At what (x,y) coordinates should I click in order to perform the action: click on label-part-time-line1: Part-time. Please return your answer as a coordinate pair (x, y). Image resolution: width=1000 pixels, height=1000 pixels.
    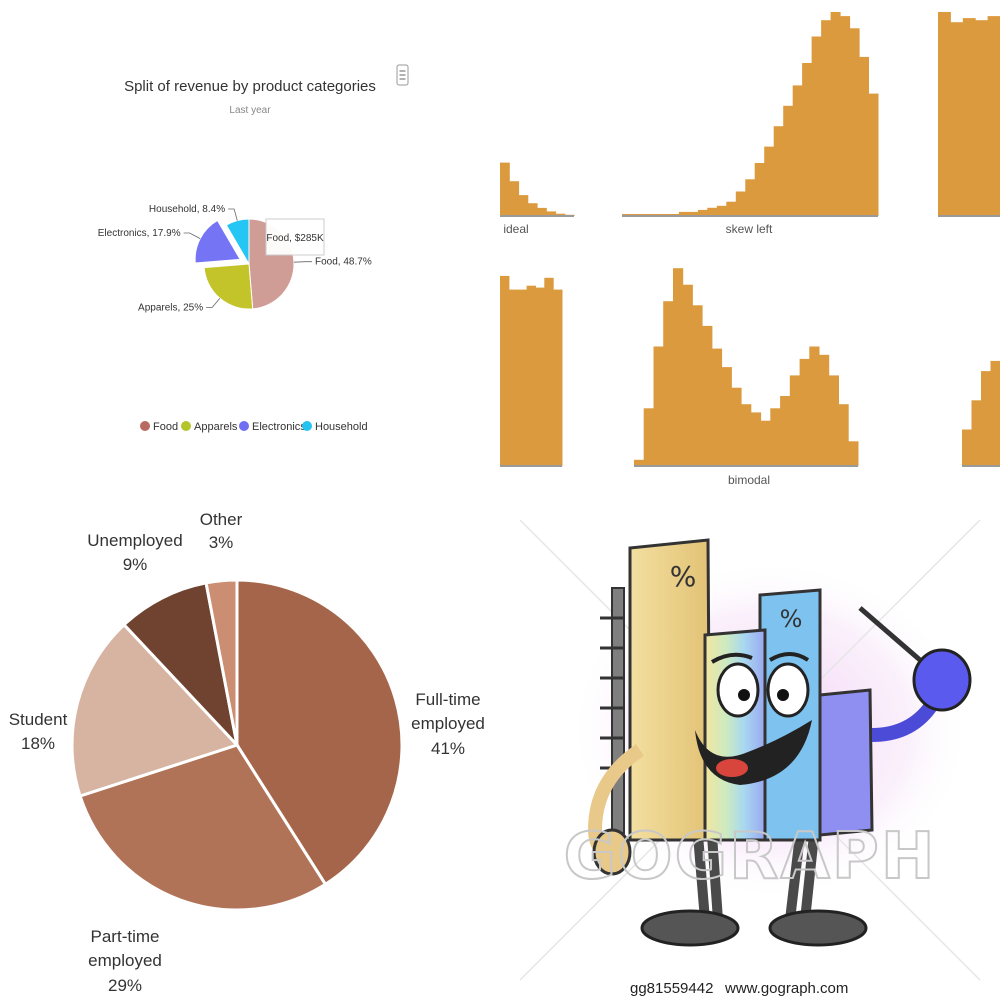
    Looking at the image, I should click on (125, 936).